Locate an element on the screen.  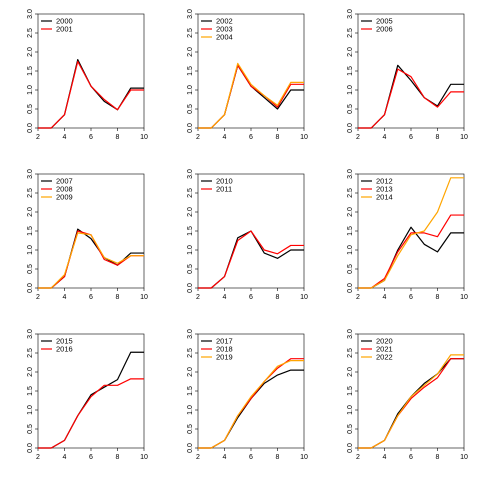
legend-label: 2020 is located at coordinates (384, 341).